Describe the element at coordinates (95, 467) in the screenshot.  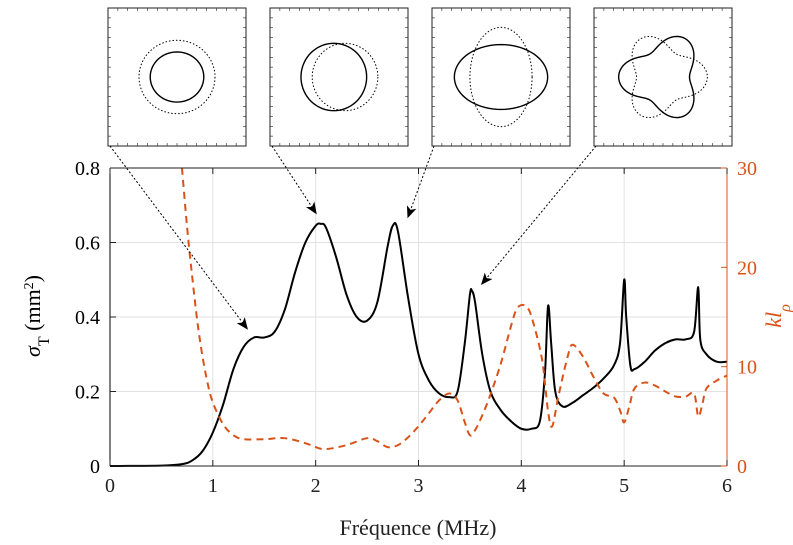
I see `y-tick-label: 0` at that location.